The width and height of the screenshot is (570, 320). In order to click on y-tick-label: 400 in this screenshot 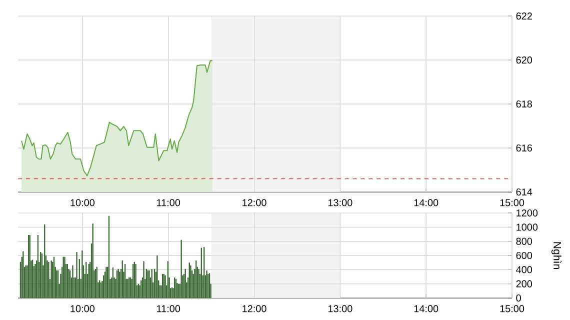, I will do `click(524, 270)`.